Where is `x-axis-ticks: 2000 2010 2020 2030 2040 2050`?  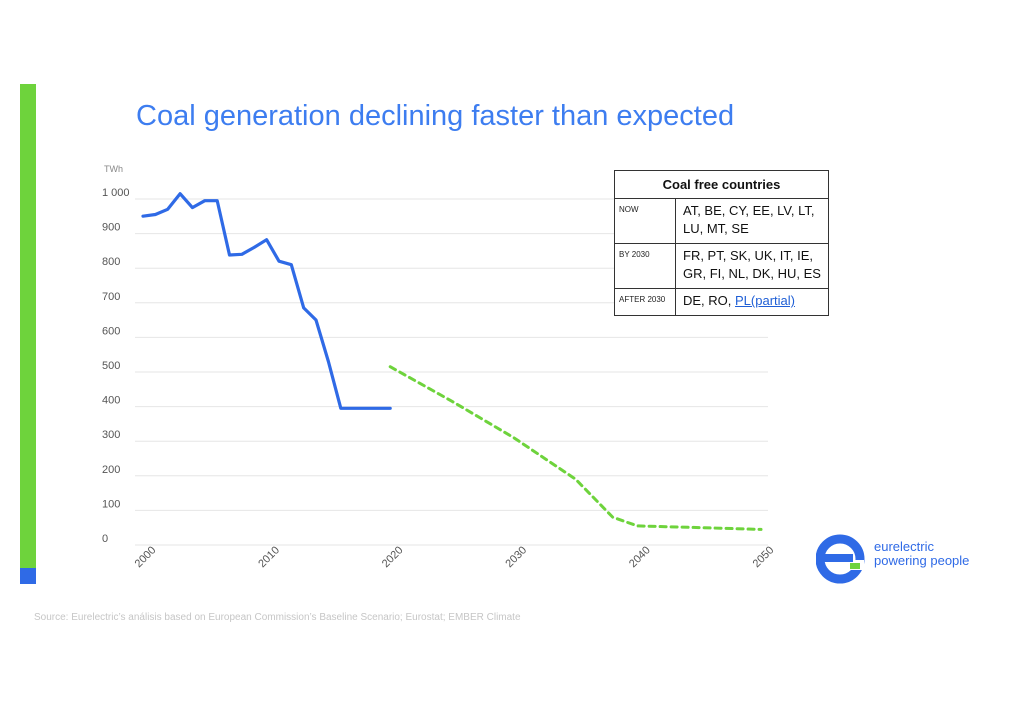 x-axis-ticks: 2000 2010 2020 2030 2040 2050 is located at coordinates (455, 557).